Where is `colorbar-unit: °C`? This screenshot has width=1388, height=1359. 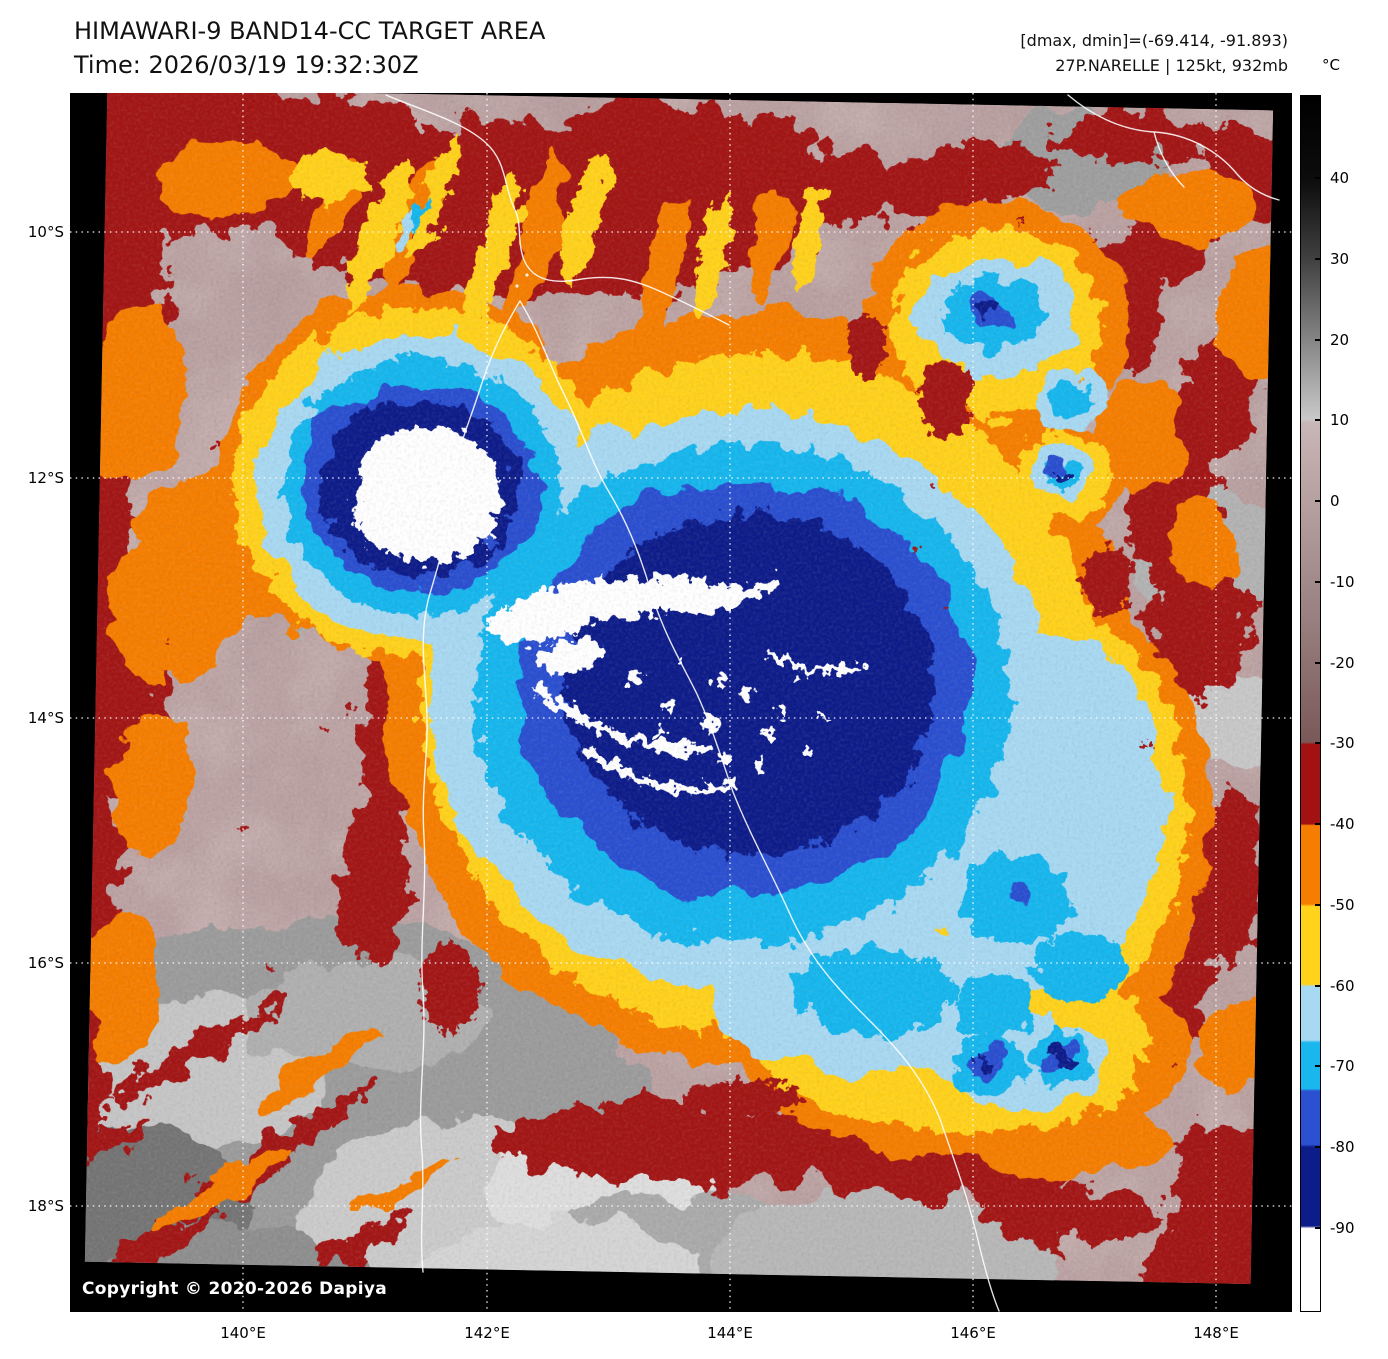 colorbar-unit: °C is located at coordinates (1331, 65).